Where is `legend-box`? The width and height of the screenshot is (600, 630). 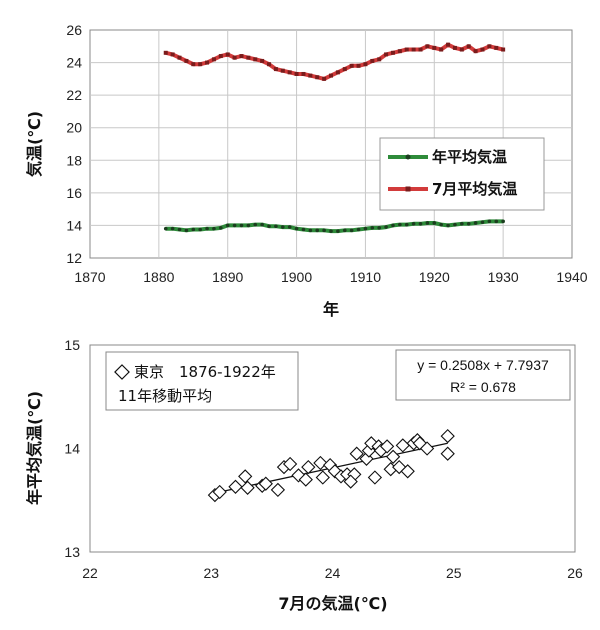
legend-box is located at coordinates (202, 381).